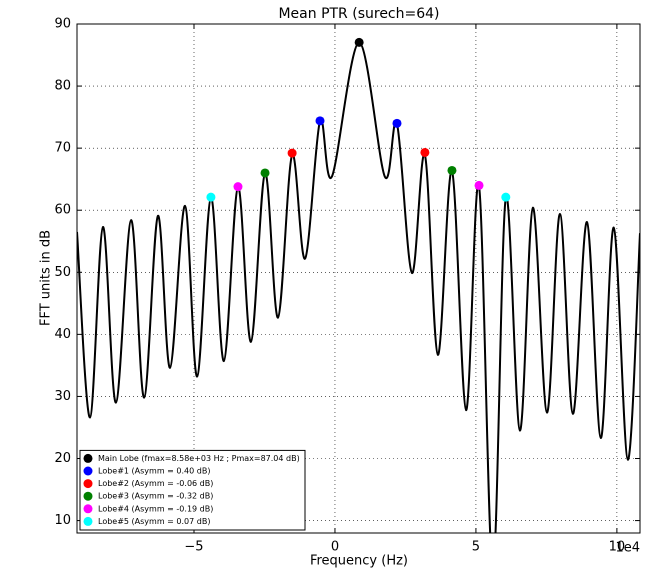  Describe the element at coordinates (155, 483) in the screenshot. I see `legend-label: Lobe#2 (Asymm = -0.06 dB)` at that location.